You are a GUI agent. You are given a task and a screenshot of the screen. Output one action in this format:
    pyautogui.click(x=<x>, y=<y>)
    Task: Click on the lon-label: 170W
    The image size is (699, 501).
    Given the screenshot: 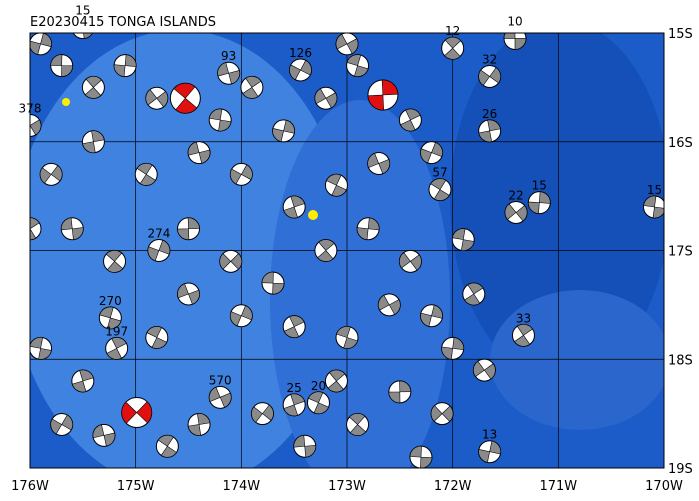 What is the action you would take?
    pyautogui.click(x=664, y=486)
    